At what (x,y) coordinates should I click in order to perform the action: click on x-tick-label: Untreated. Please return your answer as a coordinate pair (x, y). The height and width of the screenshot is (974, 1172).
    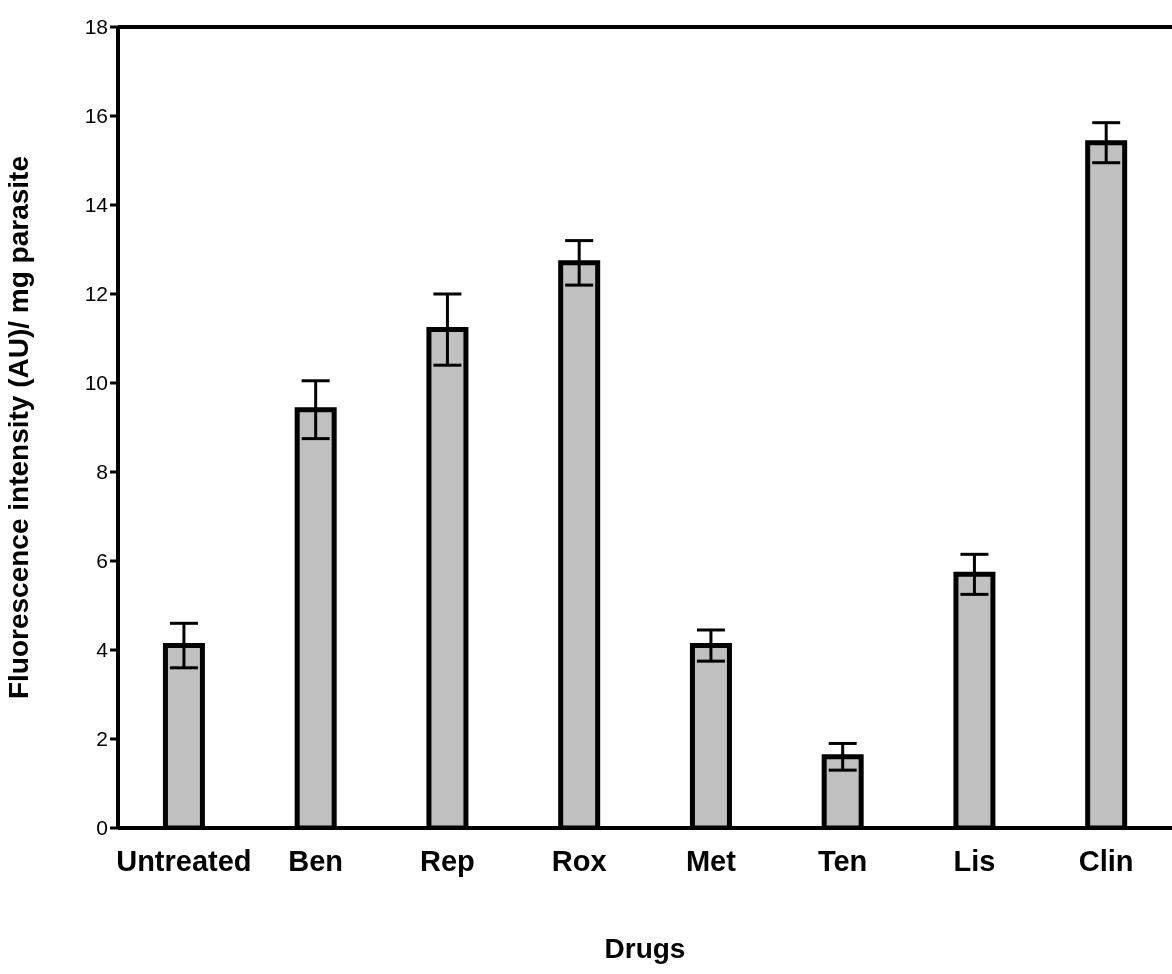
    Looking at the image, I should click on (184, 860).